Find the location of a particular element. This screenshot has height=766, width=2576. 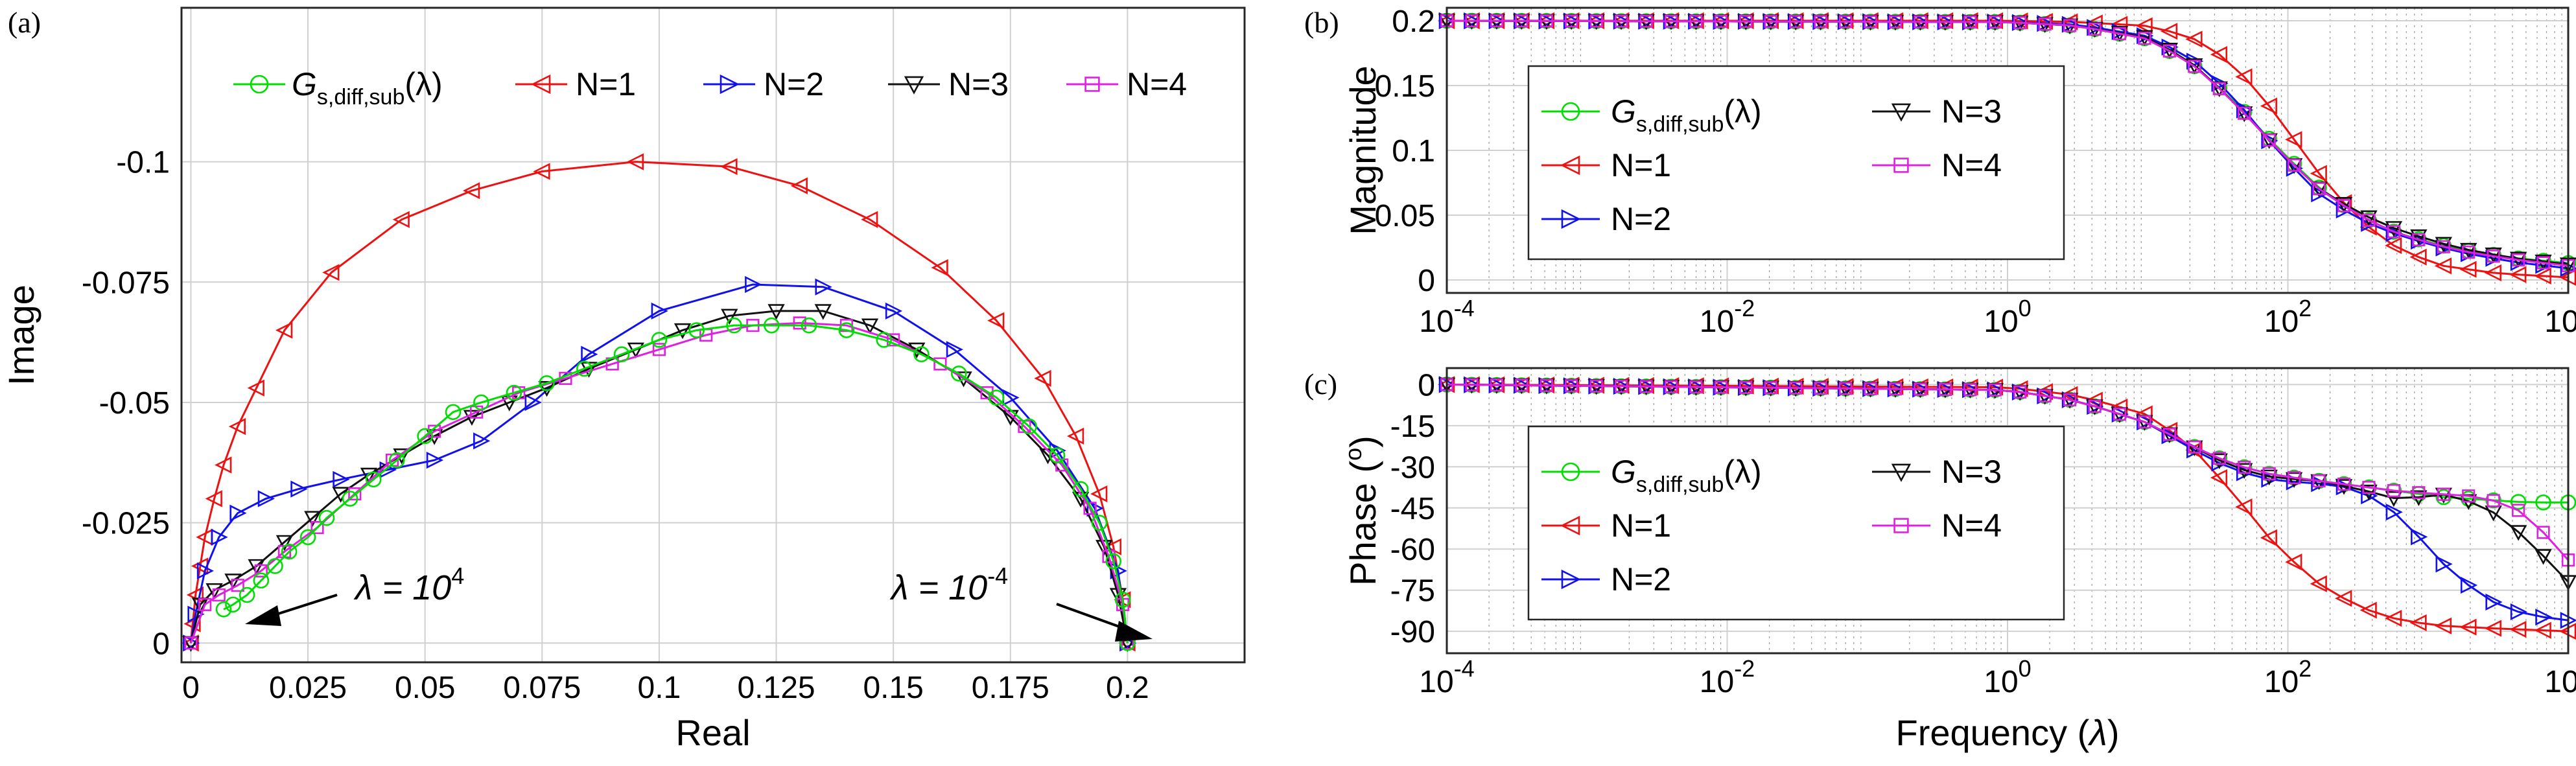

ytick-c-1: -15 is located at coordinates (1412, 427).